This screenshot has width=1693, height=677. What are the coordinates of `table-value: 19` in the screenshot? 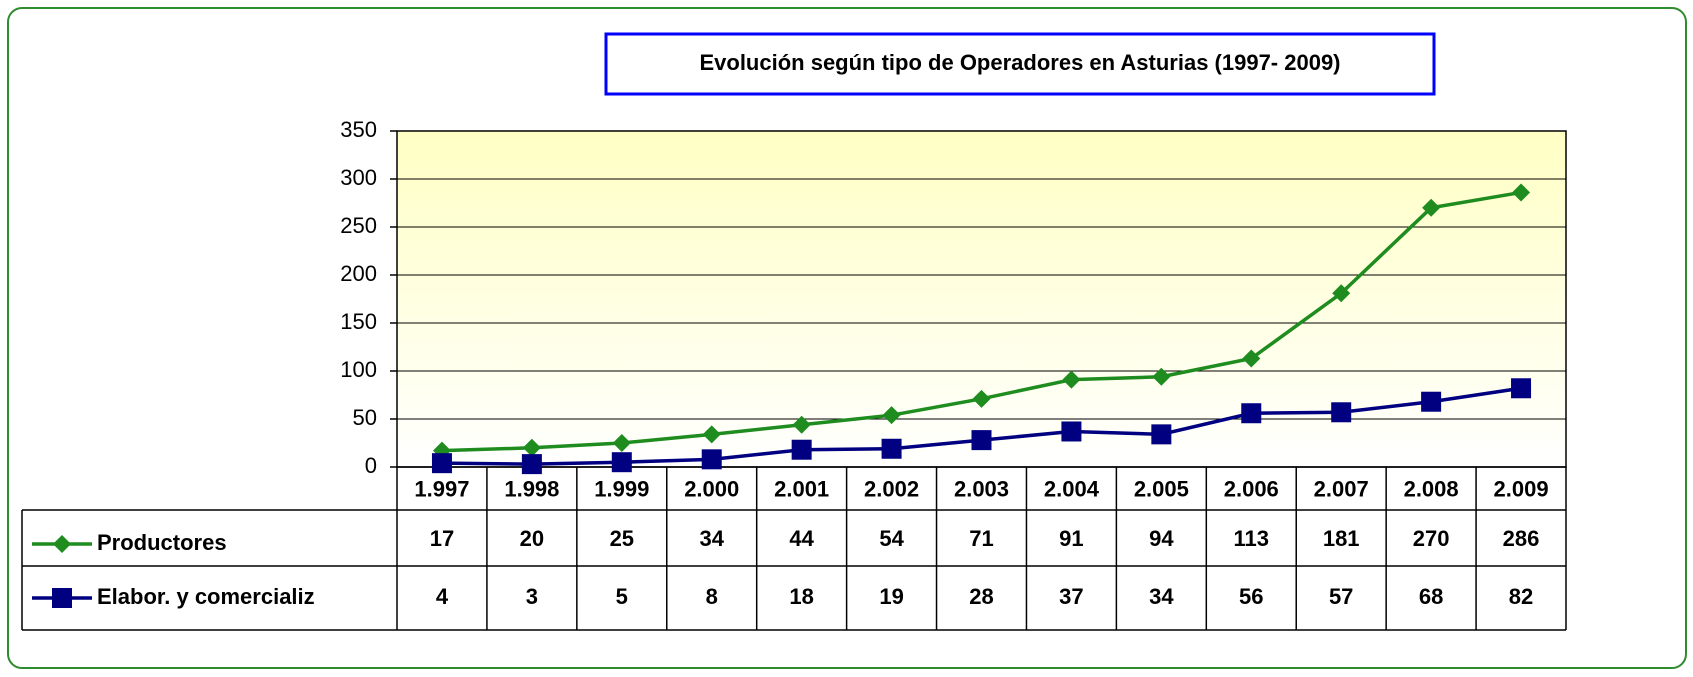 It's located at (891, 596).